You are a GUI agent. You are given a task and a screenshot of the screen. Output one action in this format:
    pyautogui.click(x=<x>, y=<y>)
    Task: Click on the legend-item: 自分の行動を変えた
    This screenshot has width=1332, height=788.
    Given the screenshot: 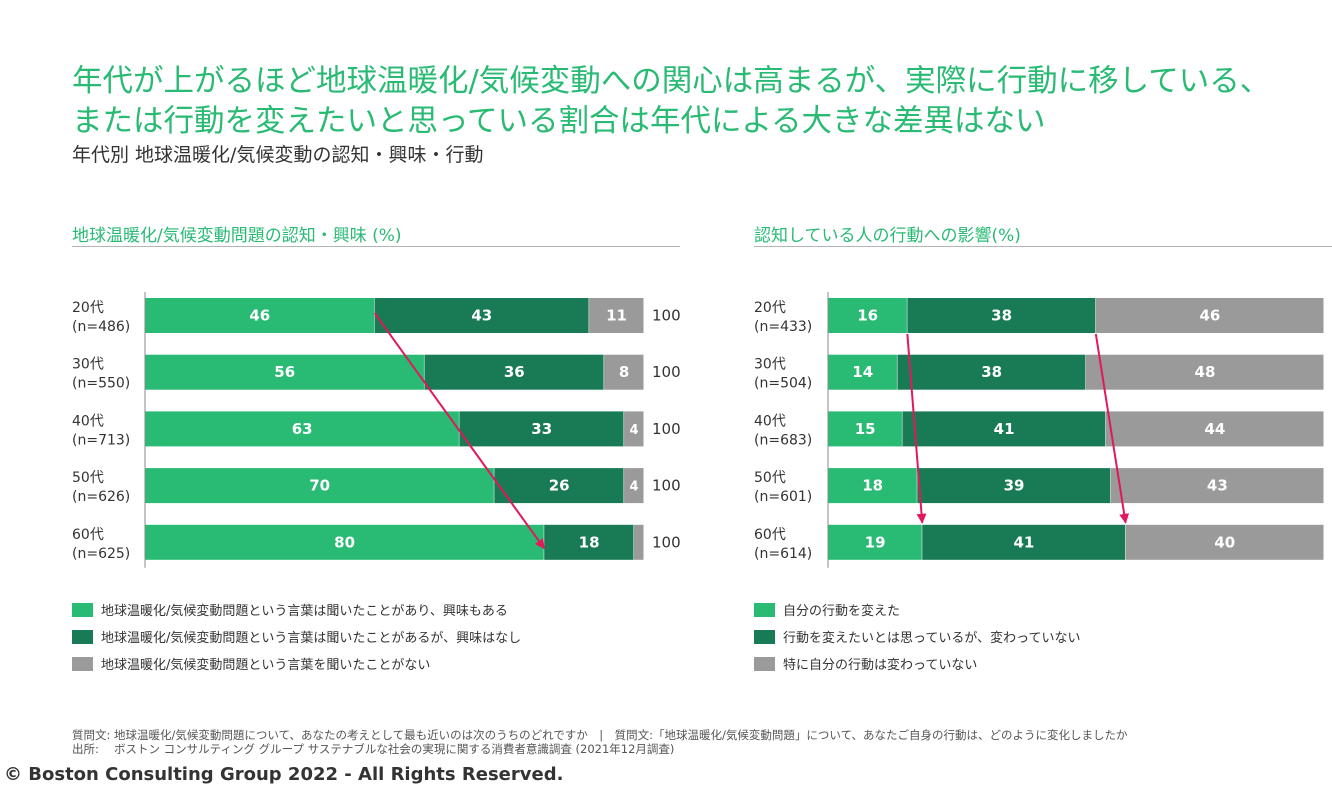 What is the action you would take?
    pyautogui.click(x=917, y=609)
    